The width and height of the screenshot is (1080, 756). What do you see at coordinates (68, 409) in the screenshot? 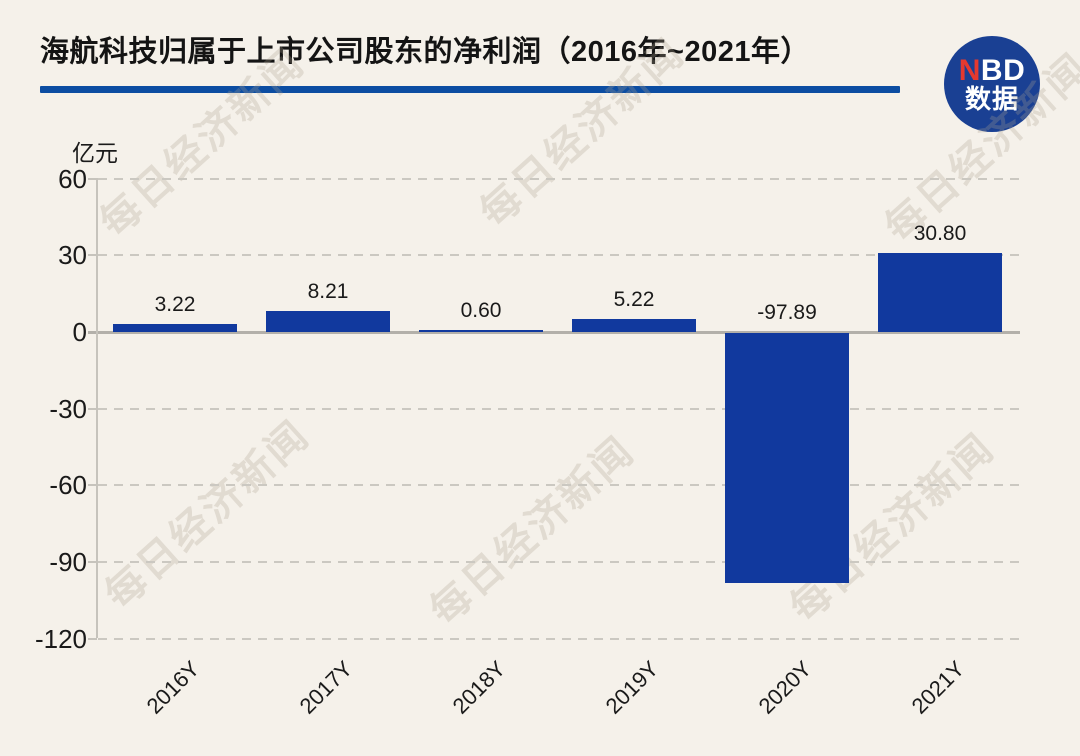
I see `y-axis-tick-label: -30` at bounding box center [68, 409].